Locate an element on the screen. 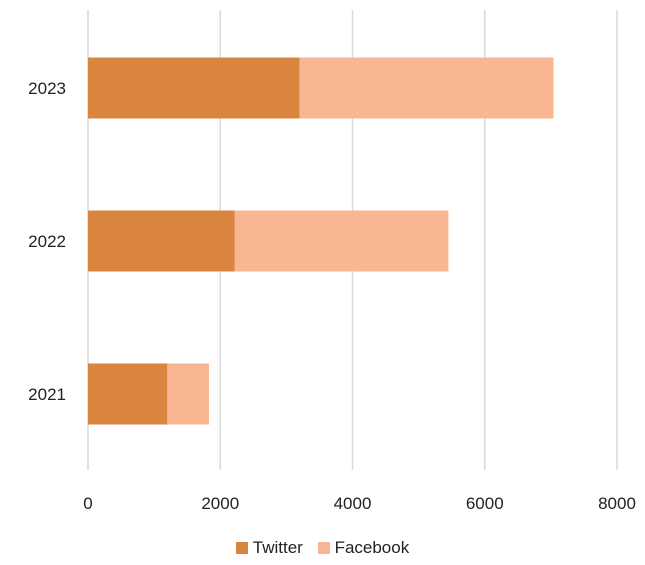 Image resolution: width=645 pixels, height=565 pixels. x-tick-label: 6000 is located at coordinates (485, 503).